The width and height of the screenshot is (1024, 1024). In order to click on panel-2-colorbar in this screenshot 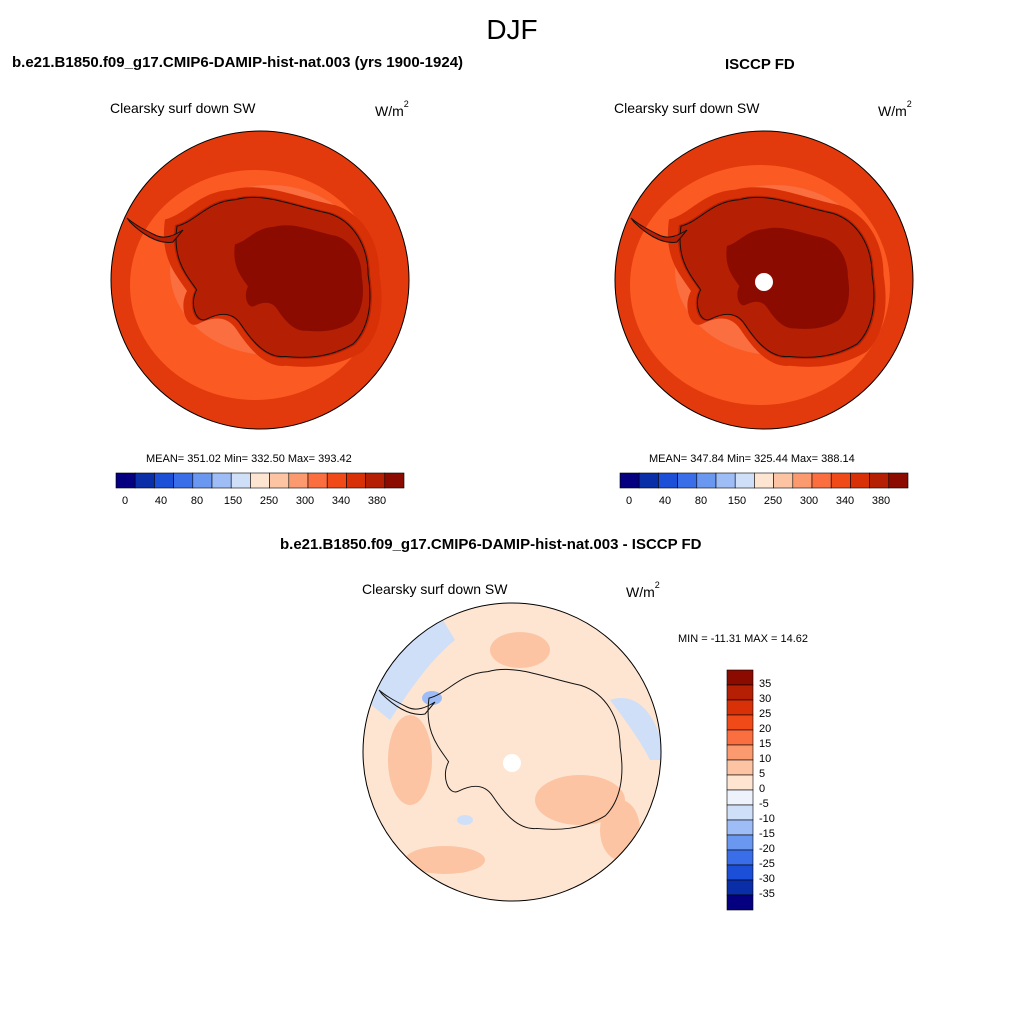, I will do `click(764, 480)`.